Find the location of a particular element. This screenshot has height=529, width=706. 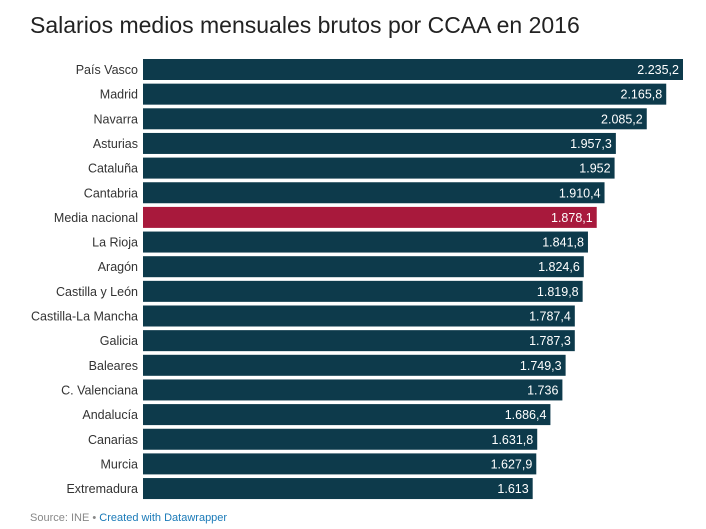

value-label: 1.878,1 is located at coordinates (572, 218).